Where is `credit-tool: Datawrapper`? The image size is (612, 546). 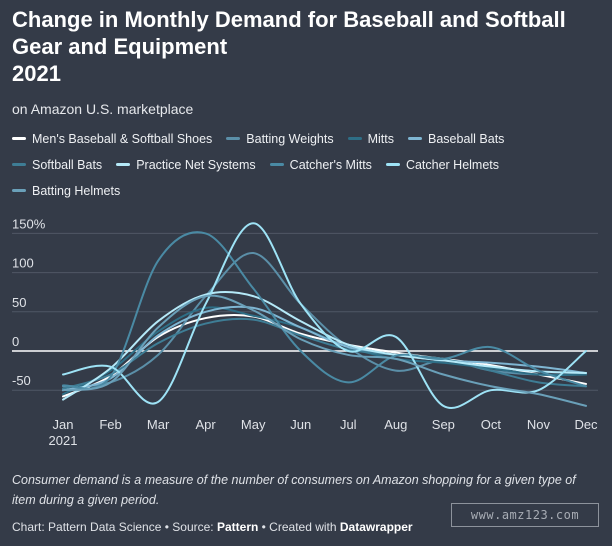
credit-tool: Datawrapper is located at coordinates (376, 527).